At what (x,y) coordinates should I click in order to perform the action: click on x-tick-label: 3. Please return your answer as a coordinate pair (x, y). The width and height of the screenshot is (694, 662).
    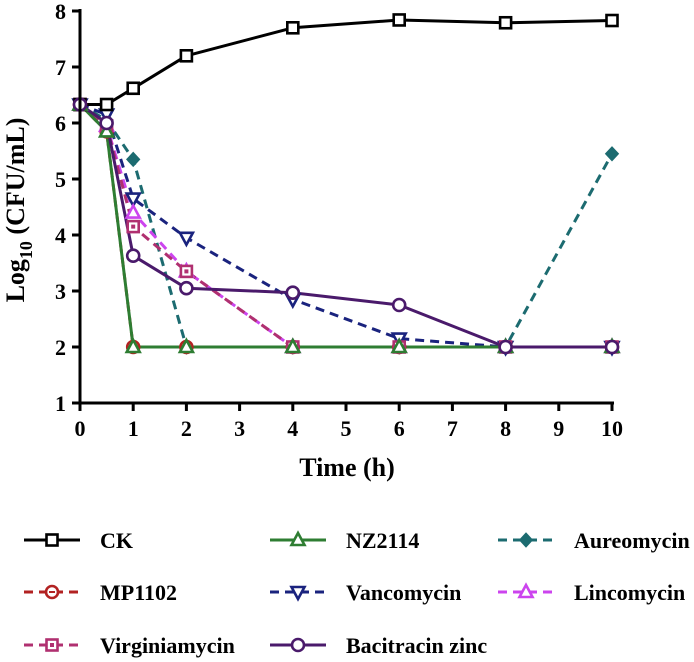
    Looking at the image, I should click on (239, 428).